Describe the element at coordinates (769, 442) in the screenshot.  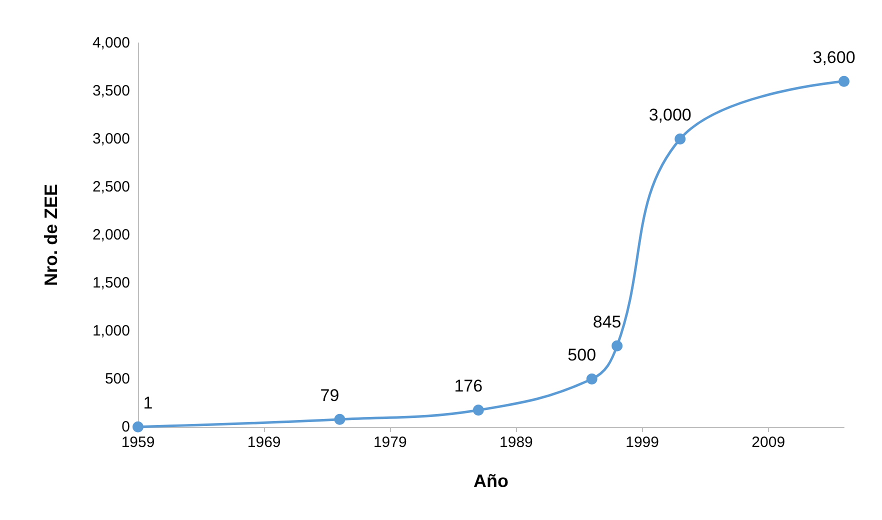
I see `x-tick-label: 2009` at that location.